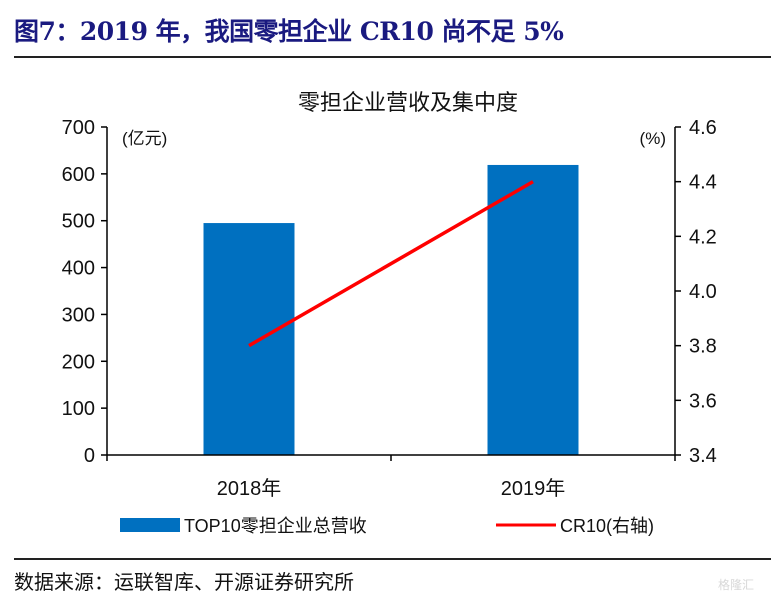 This screenshot has height=603, width=772. Describe the element at coordinates (275, 526) in the screenshot. I see `legend-bar-label: TOP10零担企业总营收` at that location.